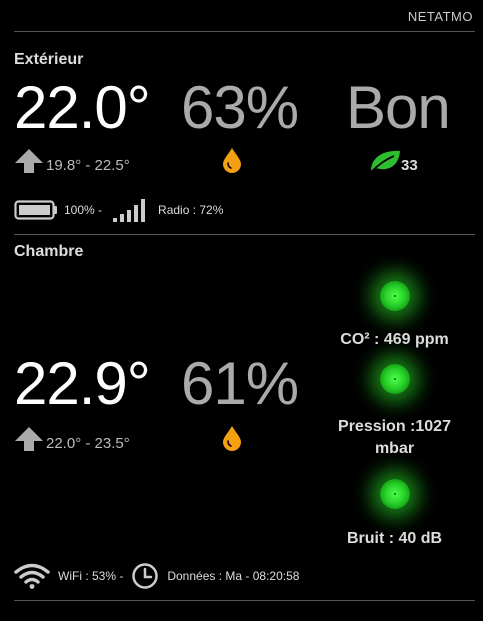  I want to click on exterior-status: 100% - Radio : 72%, so click(118, 210).